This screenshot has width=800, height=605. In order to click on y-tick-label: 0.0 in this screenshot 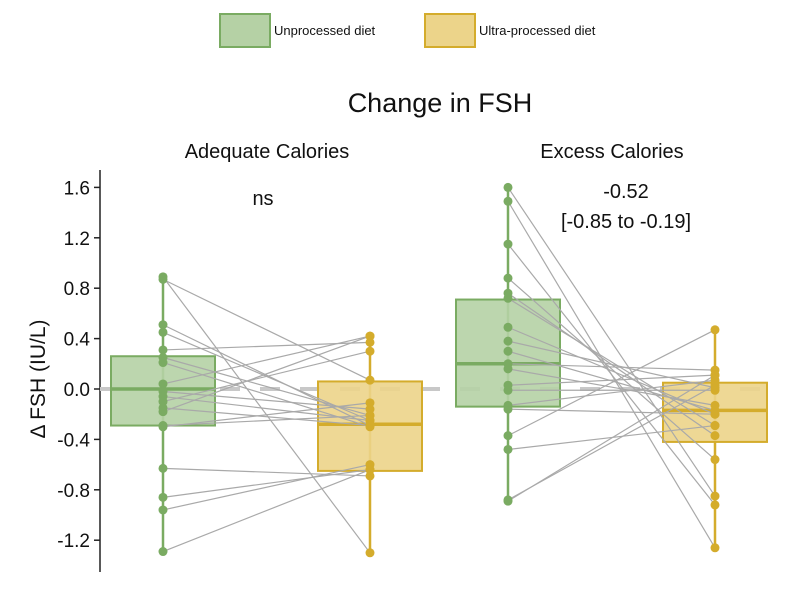, I will do `click(77, 390)`.